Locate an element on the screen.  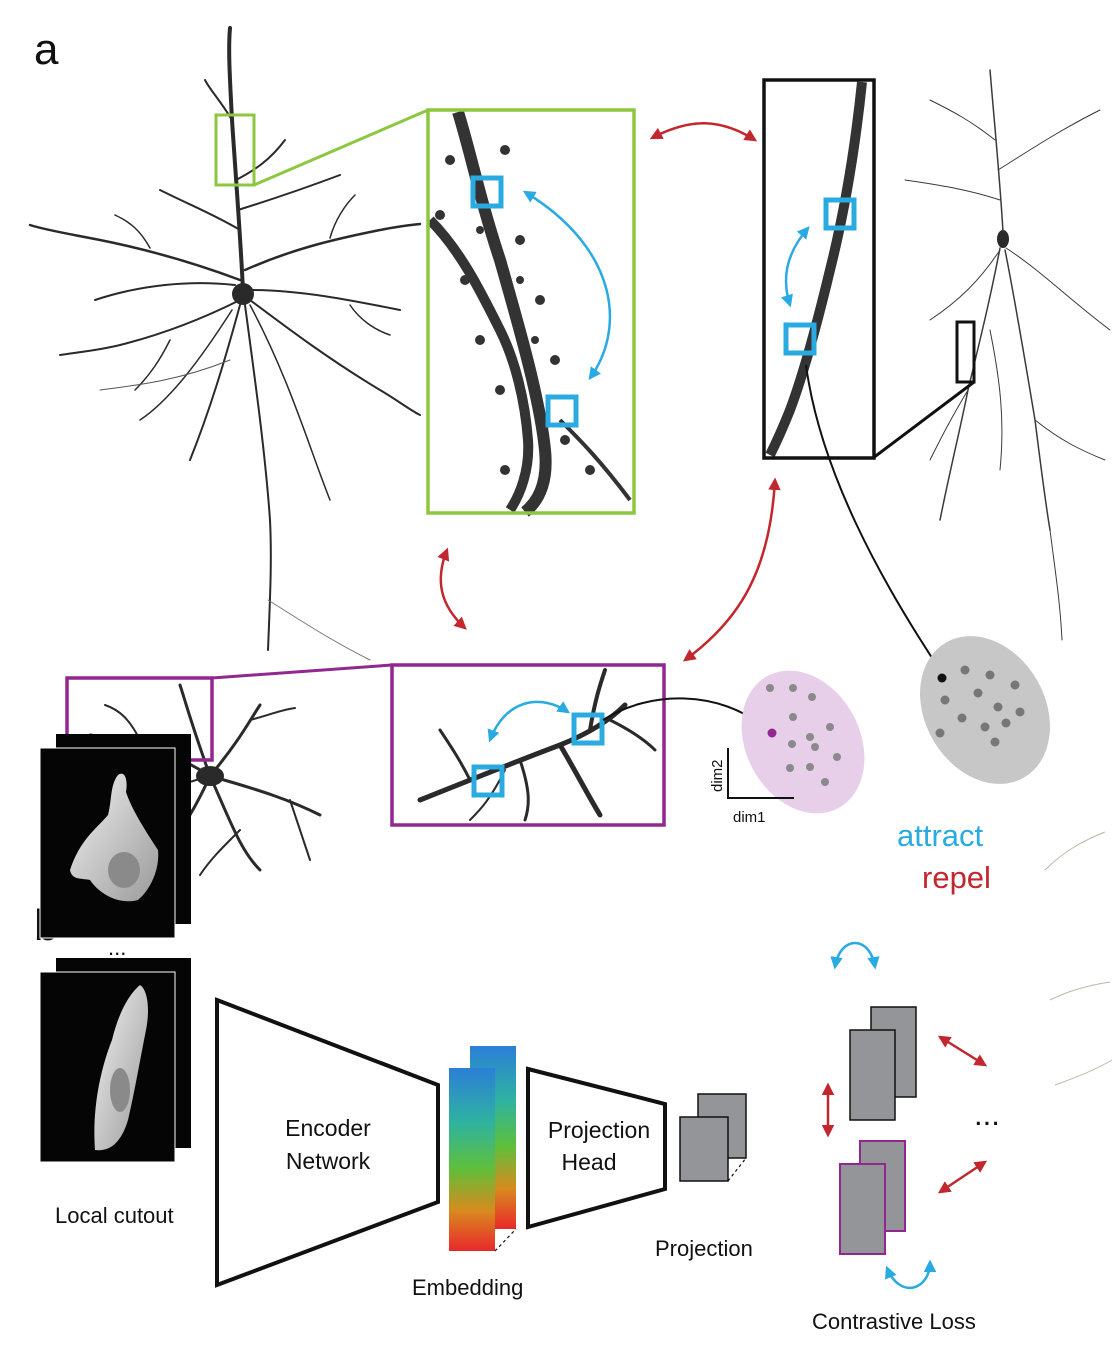
contrastive-pair-purple is located at coordinates (872, 1197).